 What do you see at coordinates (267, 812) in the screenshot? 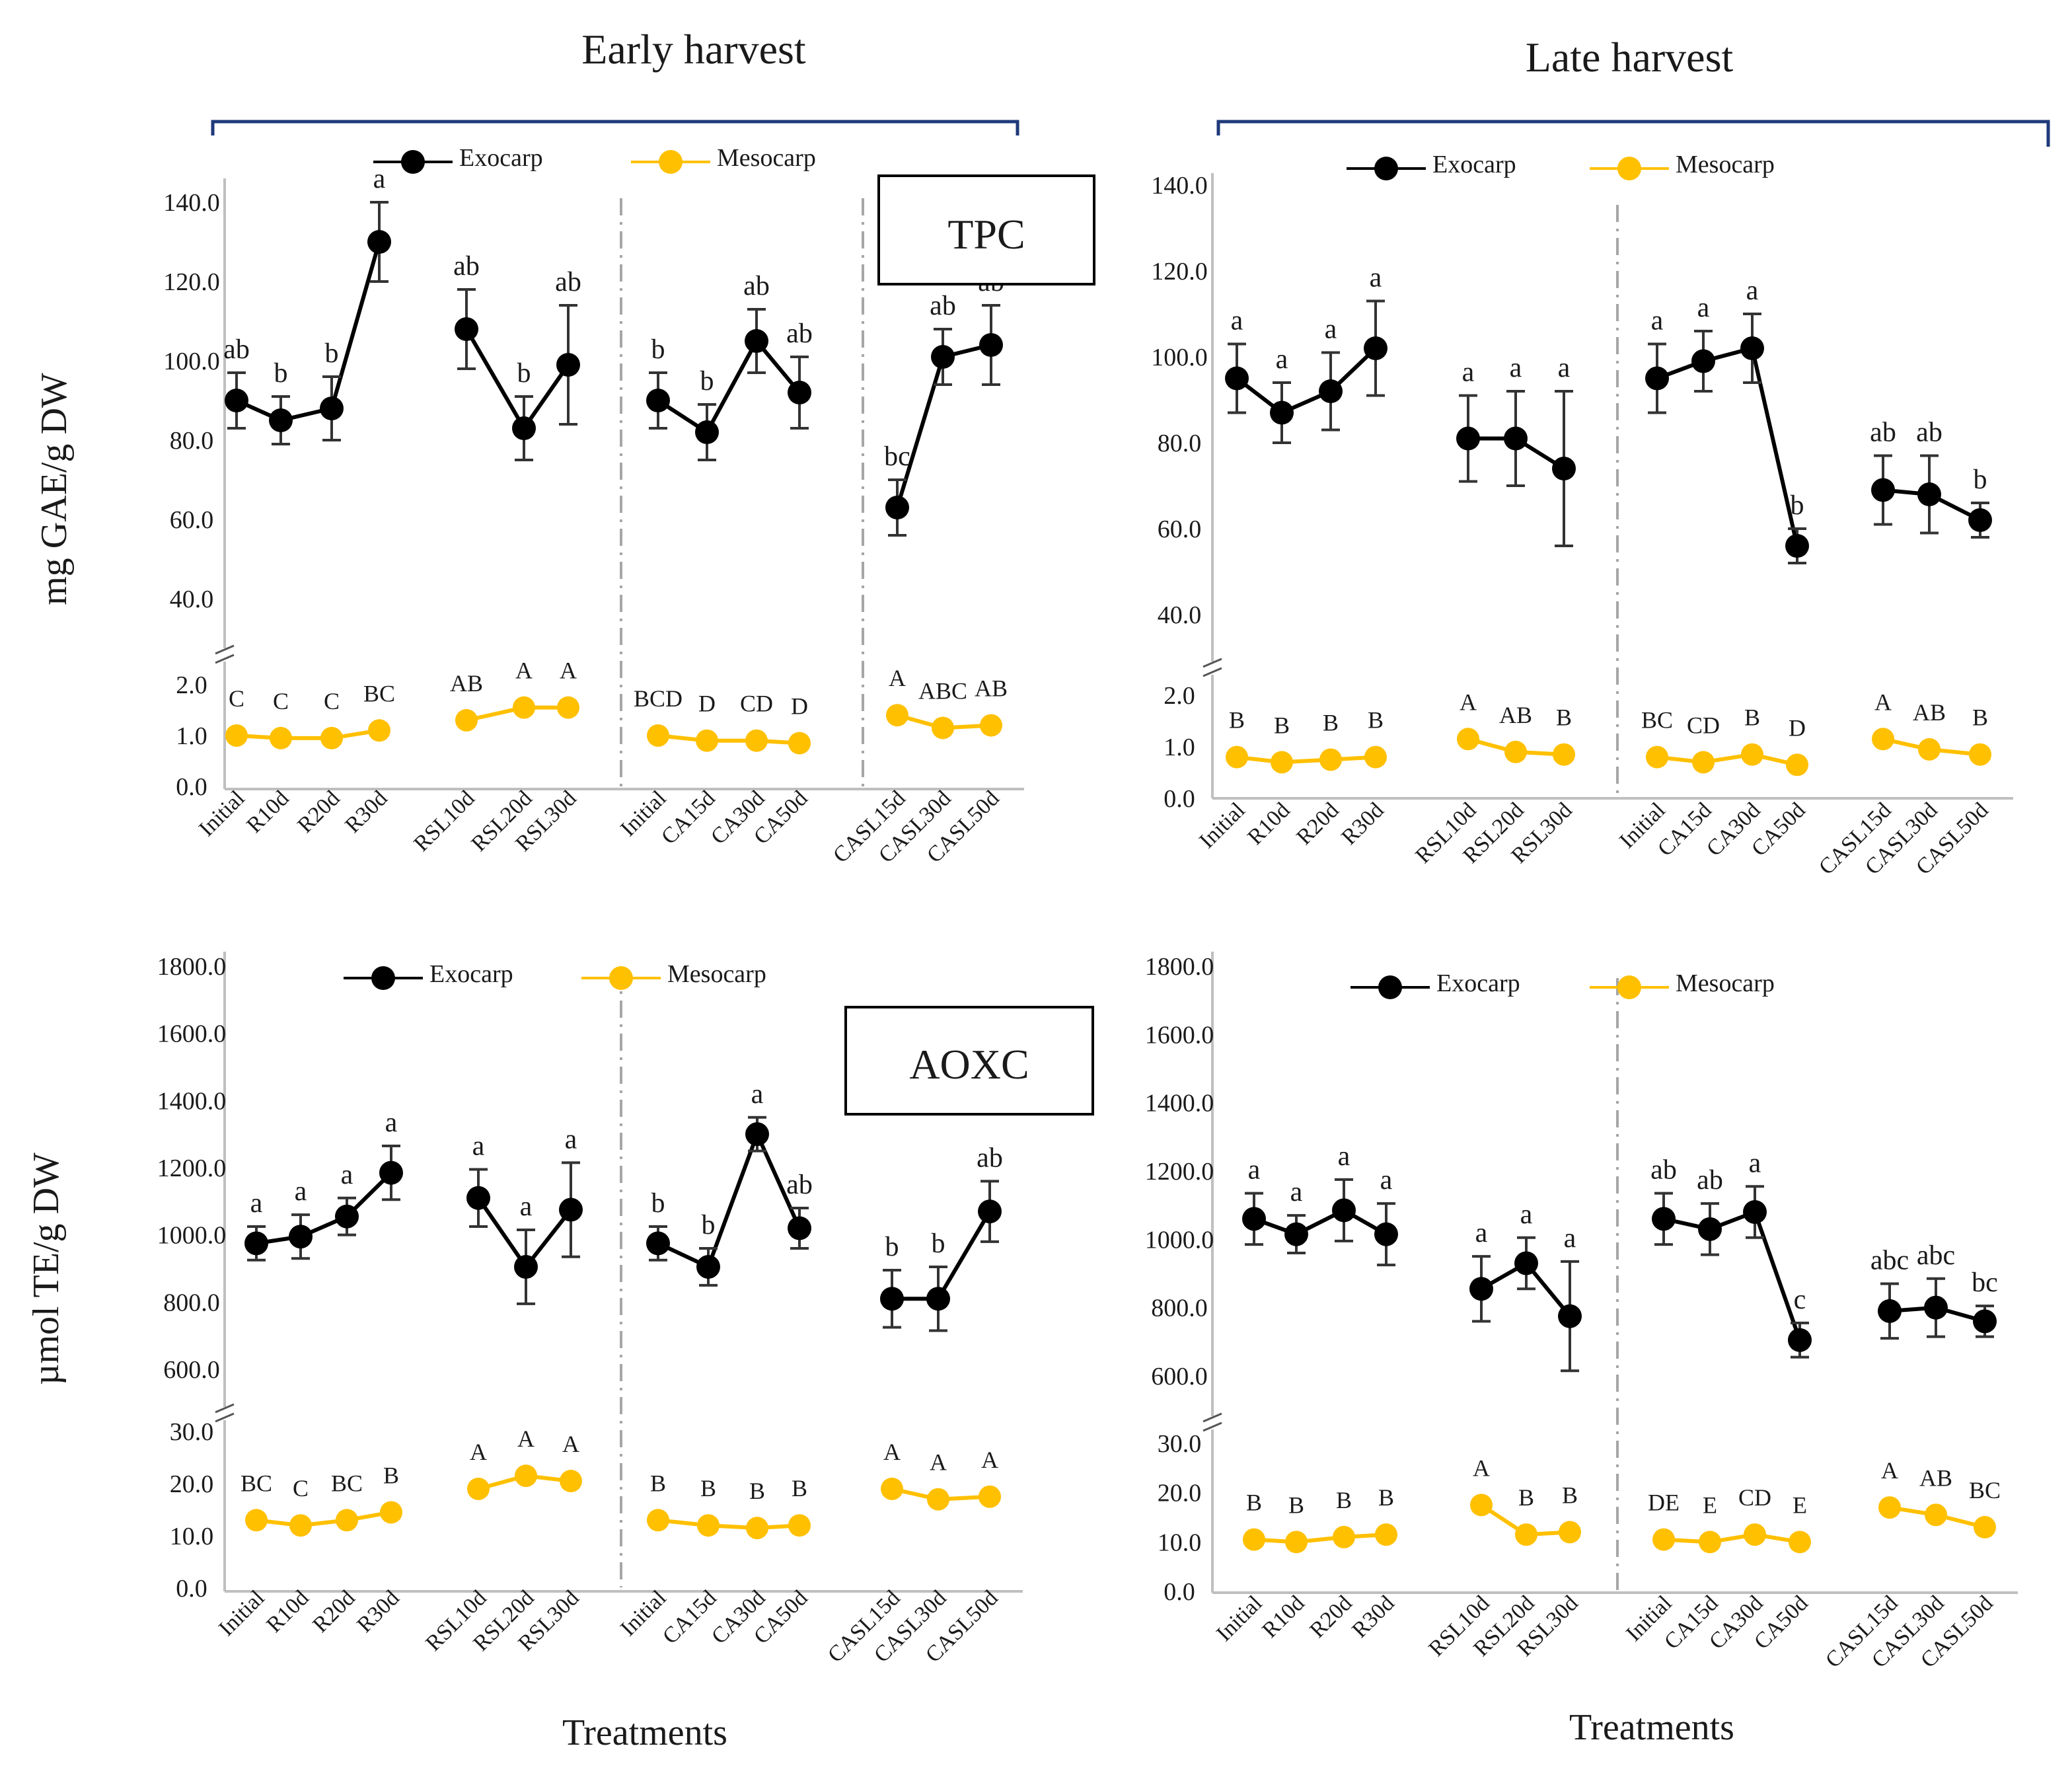
I see `x-tick-label: R10d` at bounding box center [267, 812].